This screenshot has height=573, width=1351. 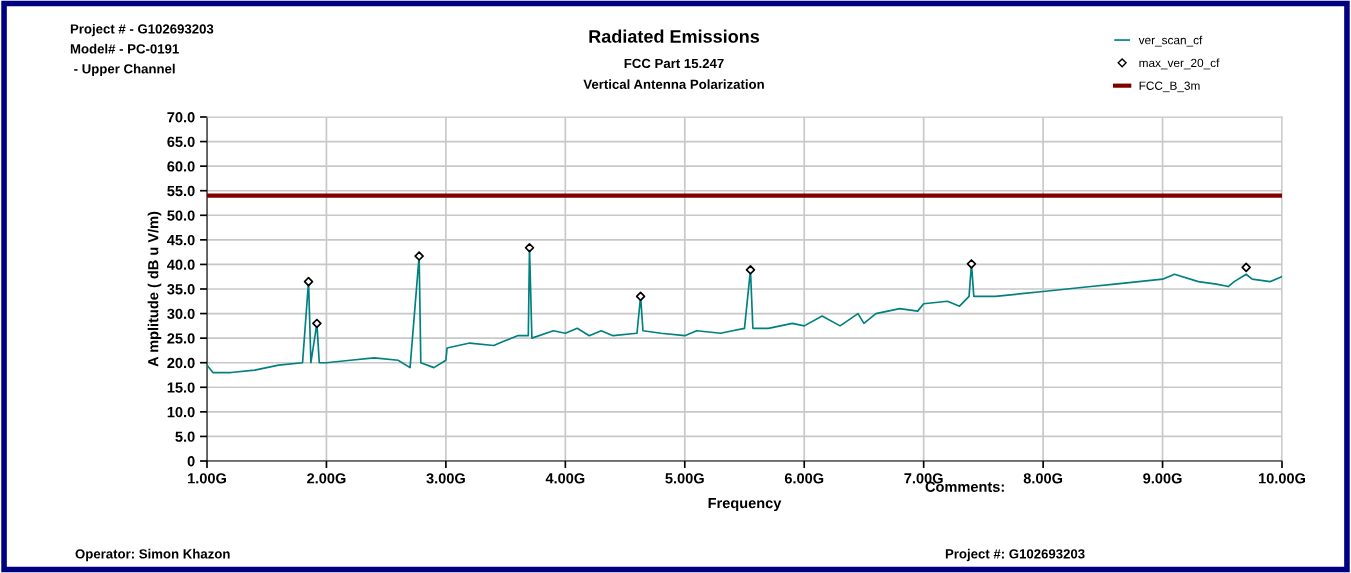 I want to click on x-tick-label: 6.00G, so click(x=804, y=478).